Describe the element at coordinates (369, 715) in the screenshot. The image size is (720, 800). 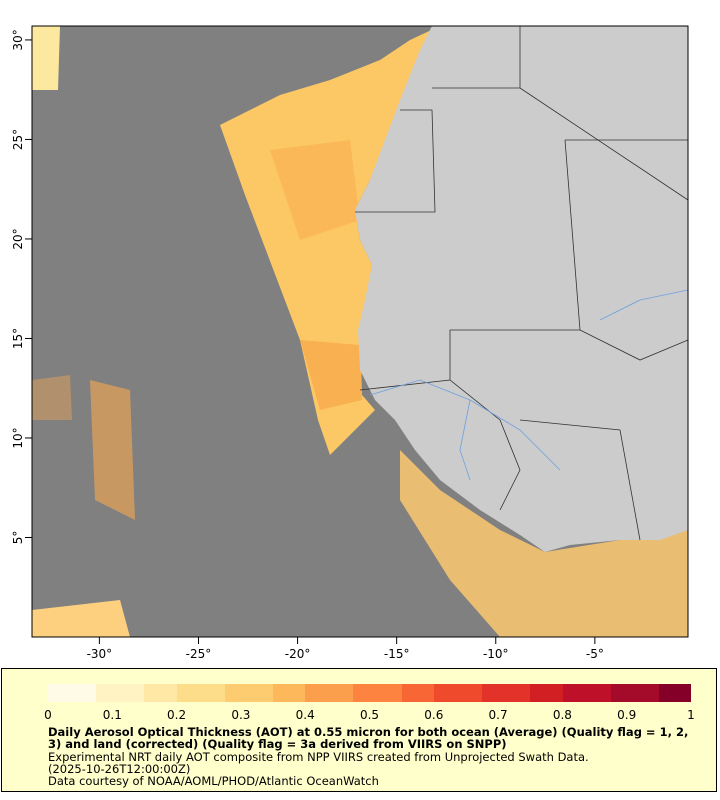
I see `colorbar-tick-label: 0.5` at that location.